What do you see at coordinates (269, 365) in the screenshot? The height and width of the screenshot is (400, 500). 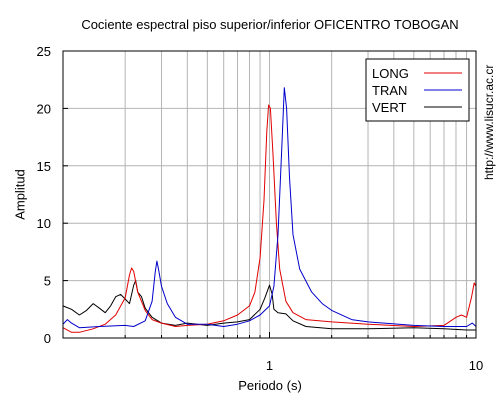 I see `x-tick-label: 1` at bounding box center [269, 365].